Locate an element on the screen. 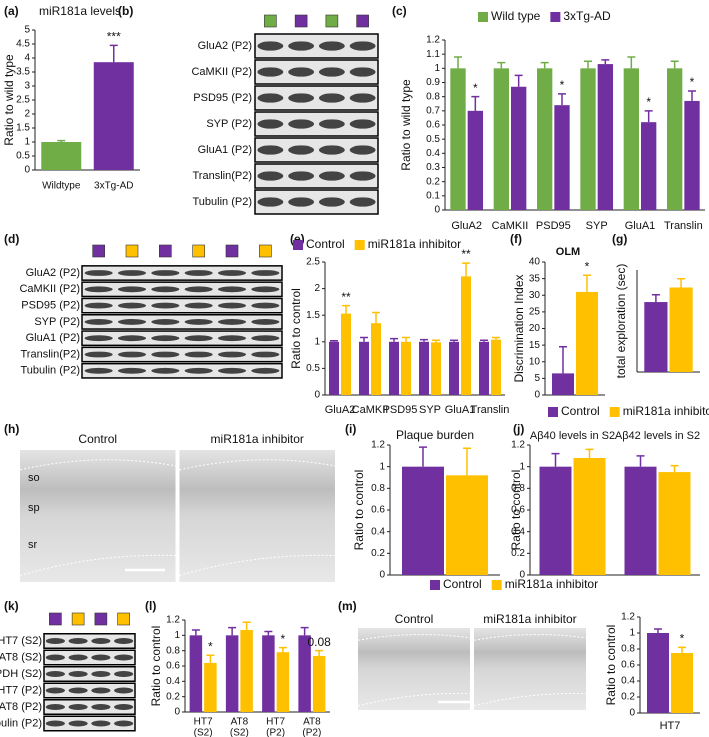 The width and height of the screenshot is (709, 737). category-label: Translin is located at coordinates (683, 226).